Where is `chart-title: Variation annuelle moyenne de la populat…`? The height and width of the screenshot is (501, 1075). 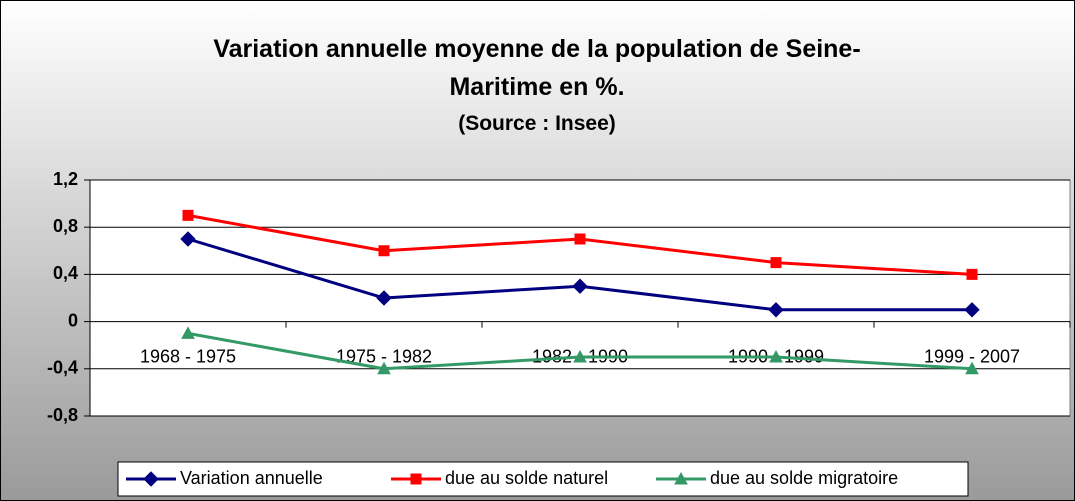
chart-title: Variation annuelle moyenne de la populat… is located at coordinates (537, 68).